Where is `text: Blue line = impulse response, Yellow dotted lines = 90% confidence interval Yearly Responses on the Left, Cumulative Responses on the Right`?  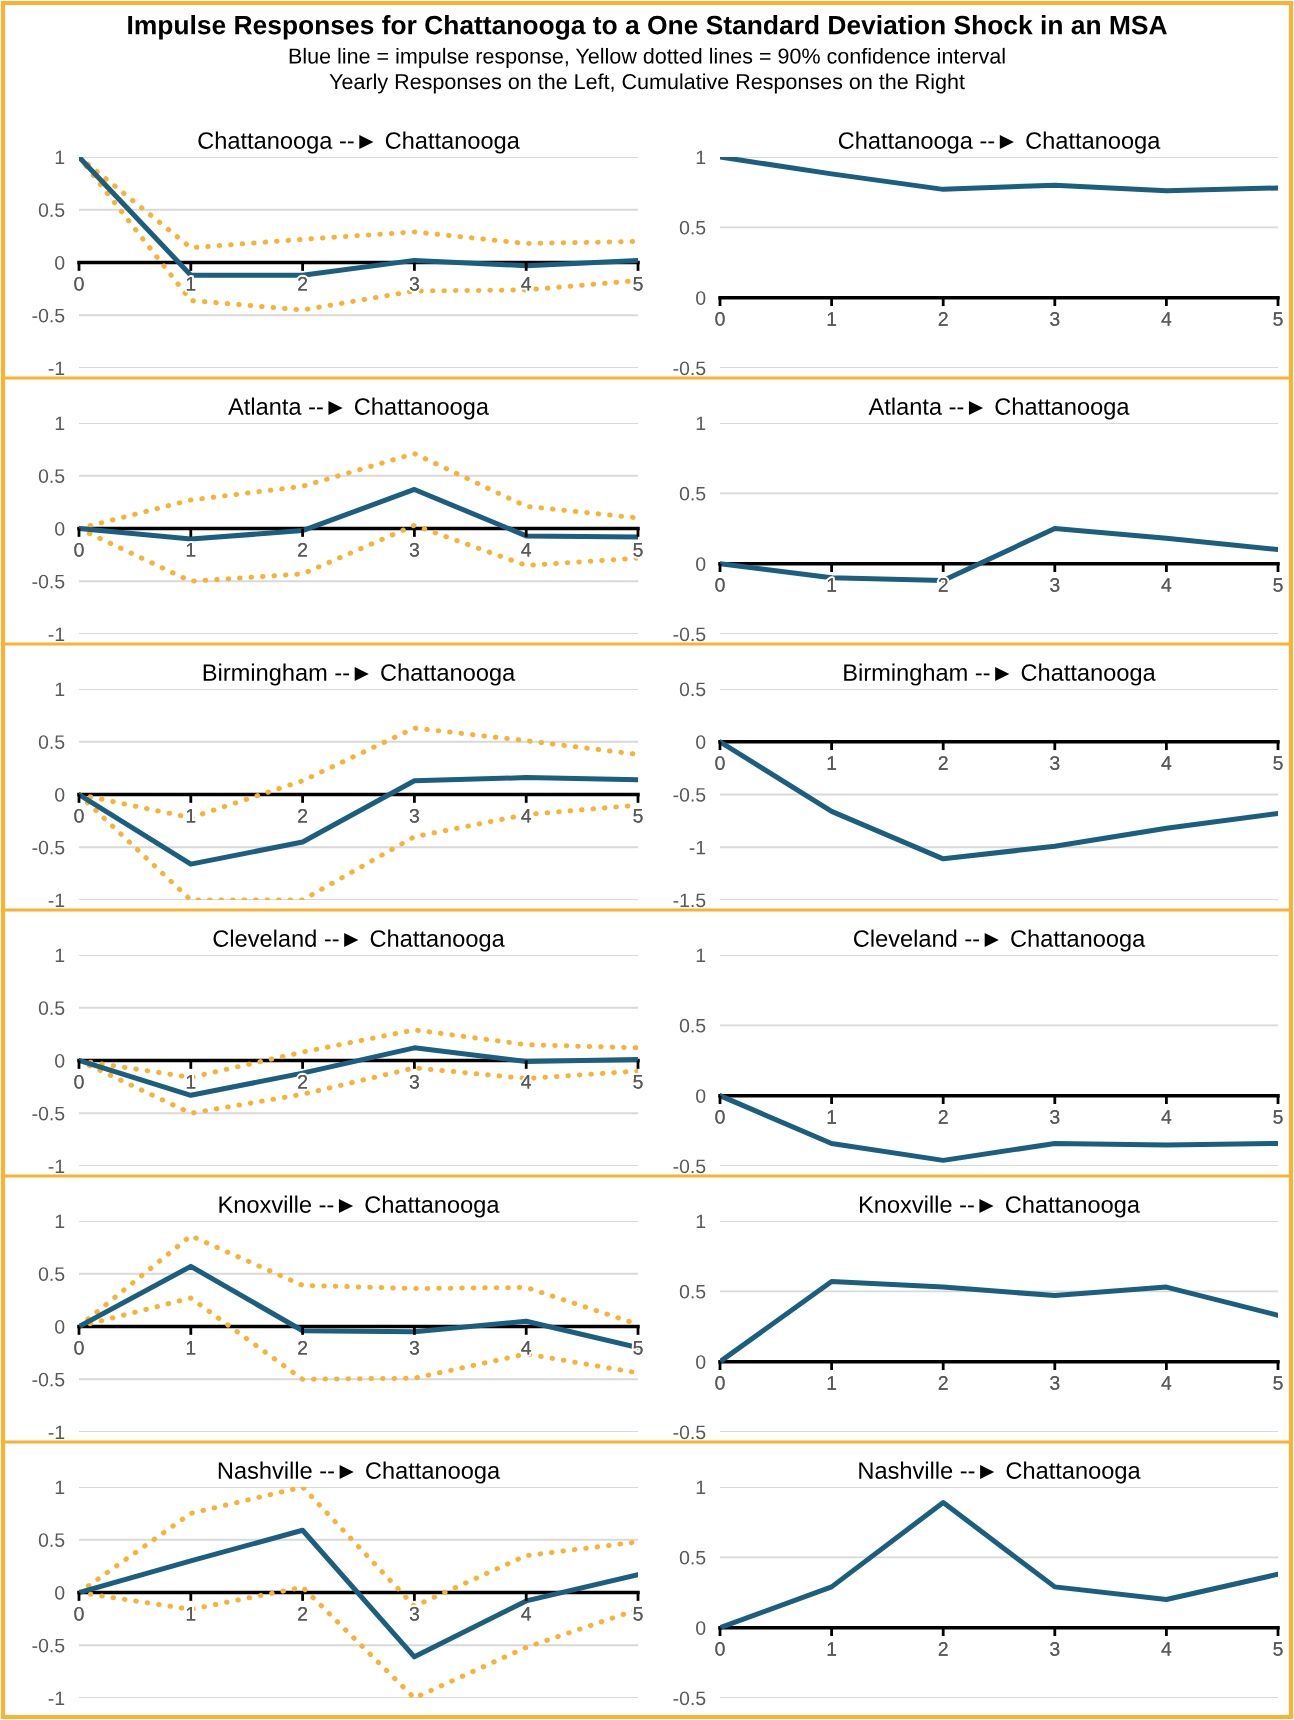 text: Blue line = impulse response, Yellow dotted lines = 90% confidence interval Yearly Responses on the Left, Cumulative Responses on the Right is located at coordinates (647, 70).